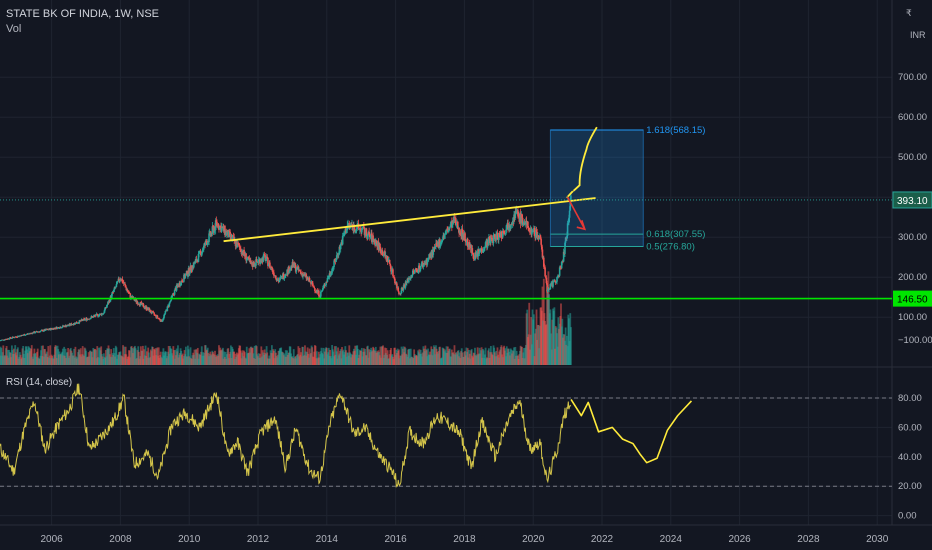 The width and height of the screenshot is (932, 550). I want to click on support-price-label: 146.50, so click(912, 300).